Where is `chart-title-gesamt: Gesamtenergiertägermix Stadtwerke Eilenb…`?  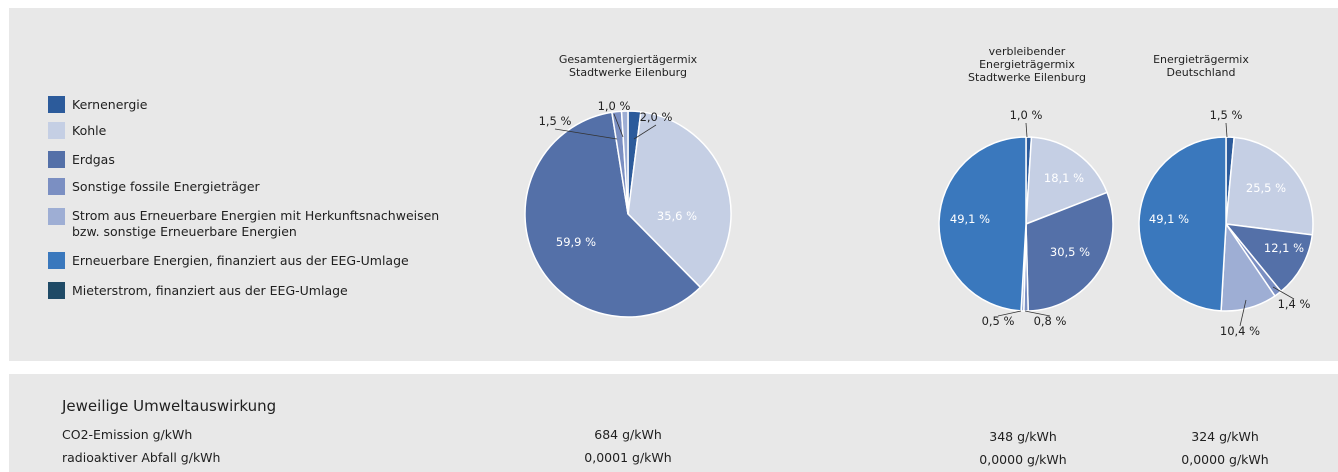
chart-title-gesamt: Gesamtenergiertägermix Stadtwerke Eilenb… is located at coordinates (628, 66).